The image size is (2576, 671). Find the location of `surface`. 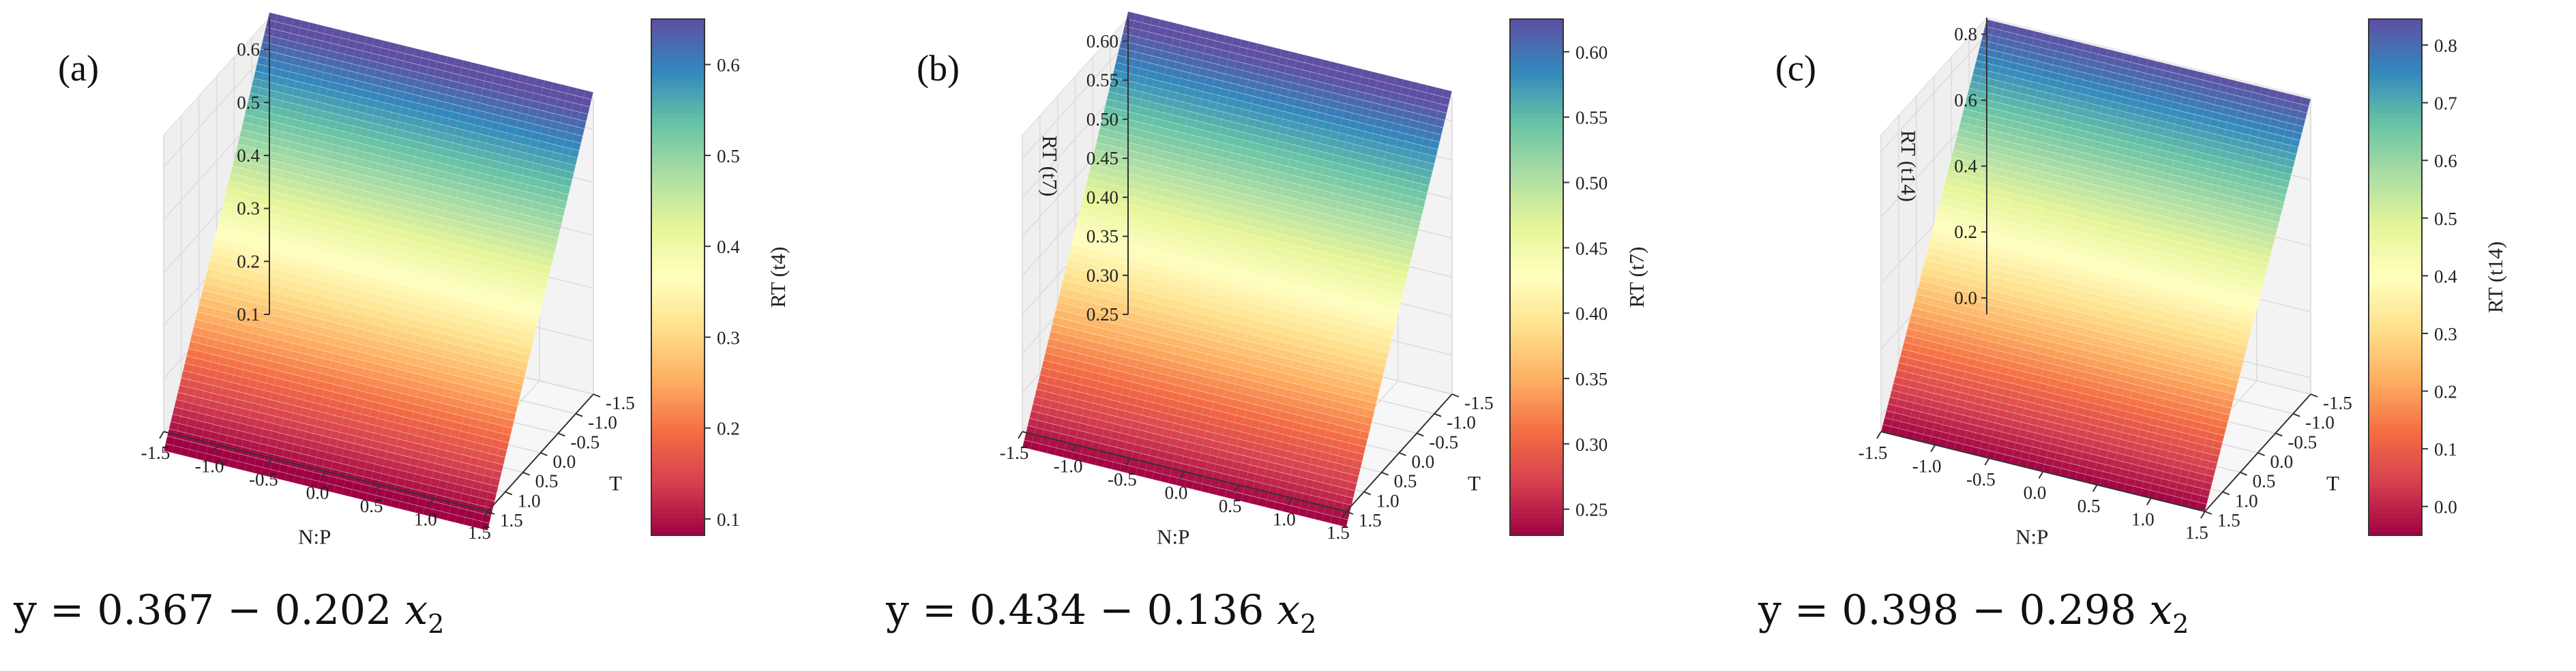

surface is located at coordinates (1237, 269).